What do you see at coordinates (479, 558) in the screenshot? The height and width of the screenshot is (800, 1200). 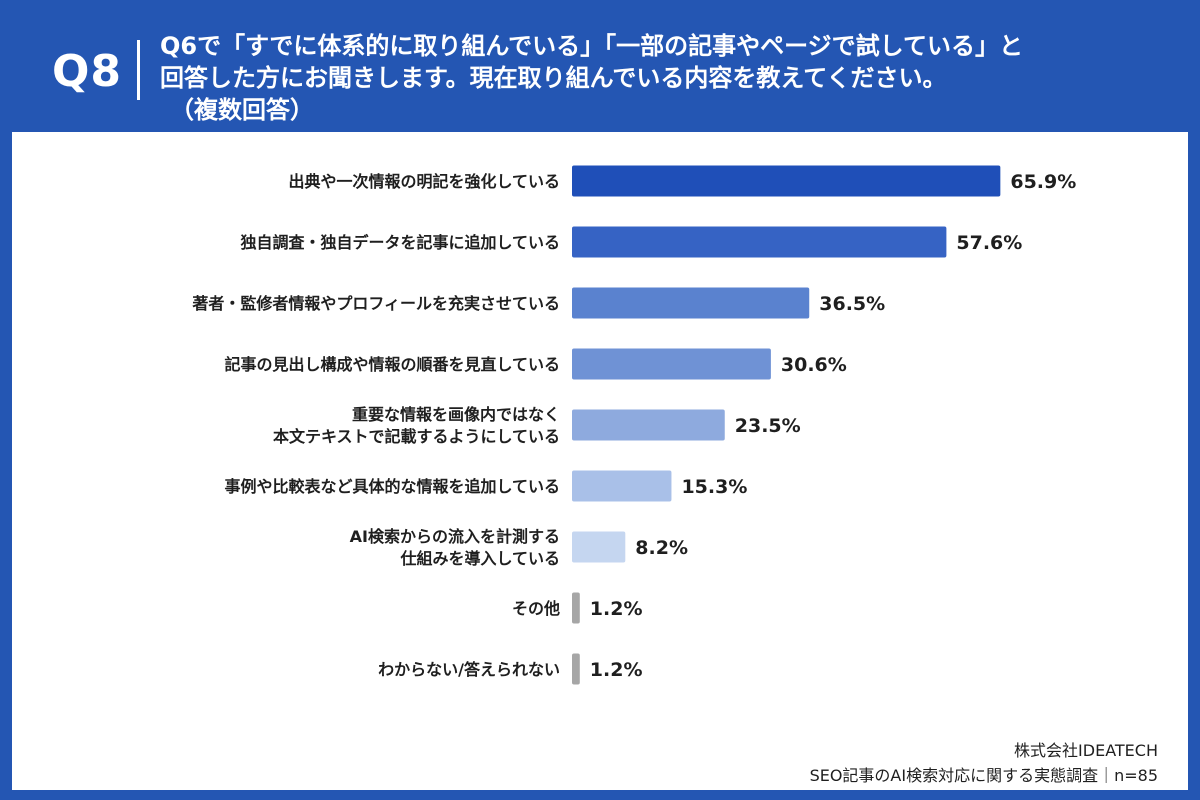 I see `category-label-7-line-2: 仕組みを導入している` at bounding box center [479, 558].